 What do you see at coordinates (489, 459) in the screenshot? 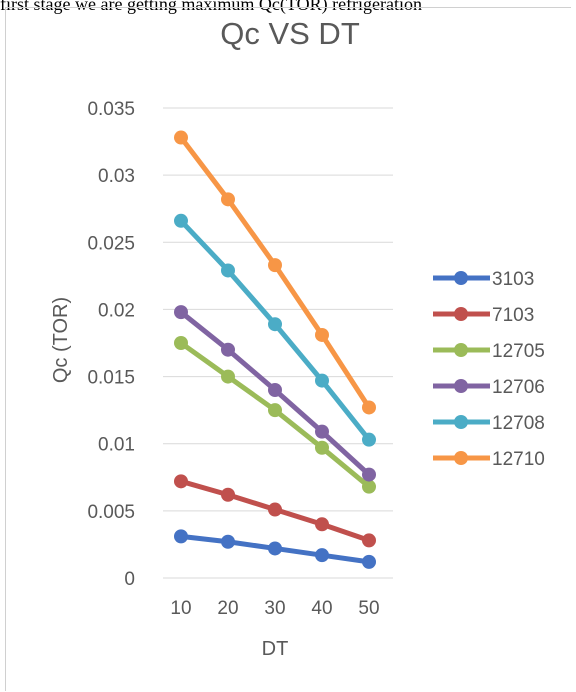
I see `legend-item: 12710` at bounding box center [489, 459].